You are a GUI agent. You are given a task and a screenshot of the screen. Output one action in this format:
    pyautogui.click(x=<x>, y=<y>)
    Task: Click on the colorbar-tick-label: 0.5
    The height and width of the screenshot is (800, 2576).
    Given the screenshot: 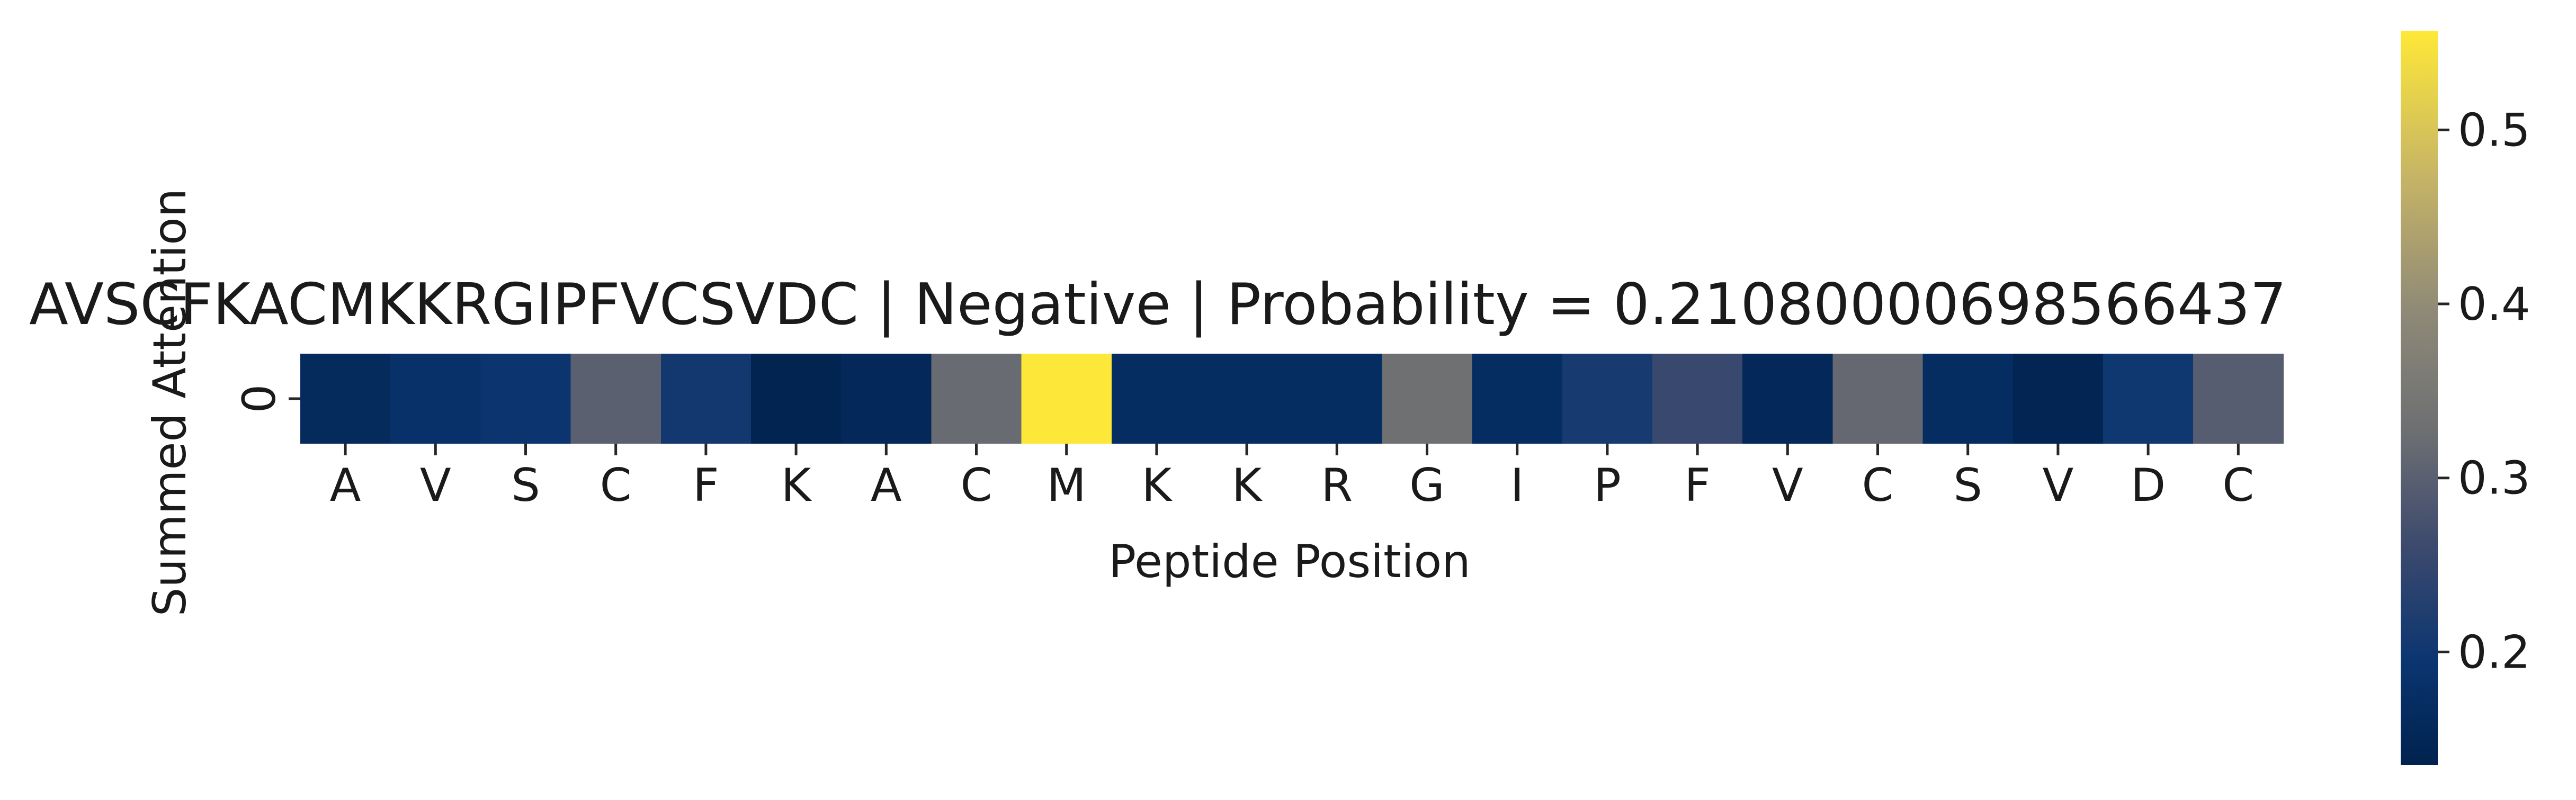 What is the action you would take?
    pyautogui.click(x=2494, y=130)
    